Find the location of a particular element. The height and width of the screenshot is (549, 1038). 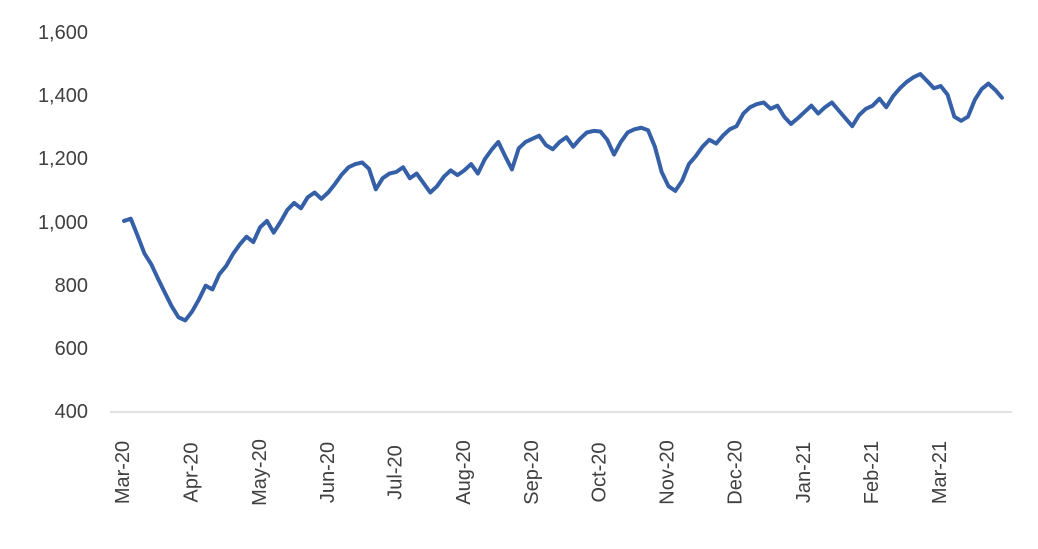

y-tick-label: 1,400 is located at coordinates (62, 96).